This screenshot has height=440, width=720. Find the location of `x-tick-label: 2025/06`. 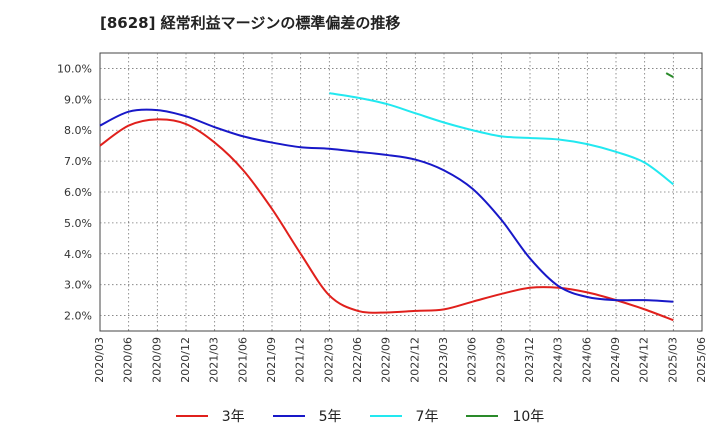

x-tick-label: 2025/06 is located at coordinates (701, 360).